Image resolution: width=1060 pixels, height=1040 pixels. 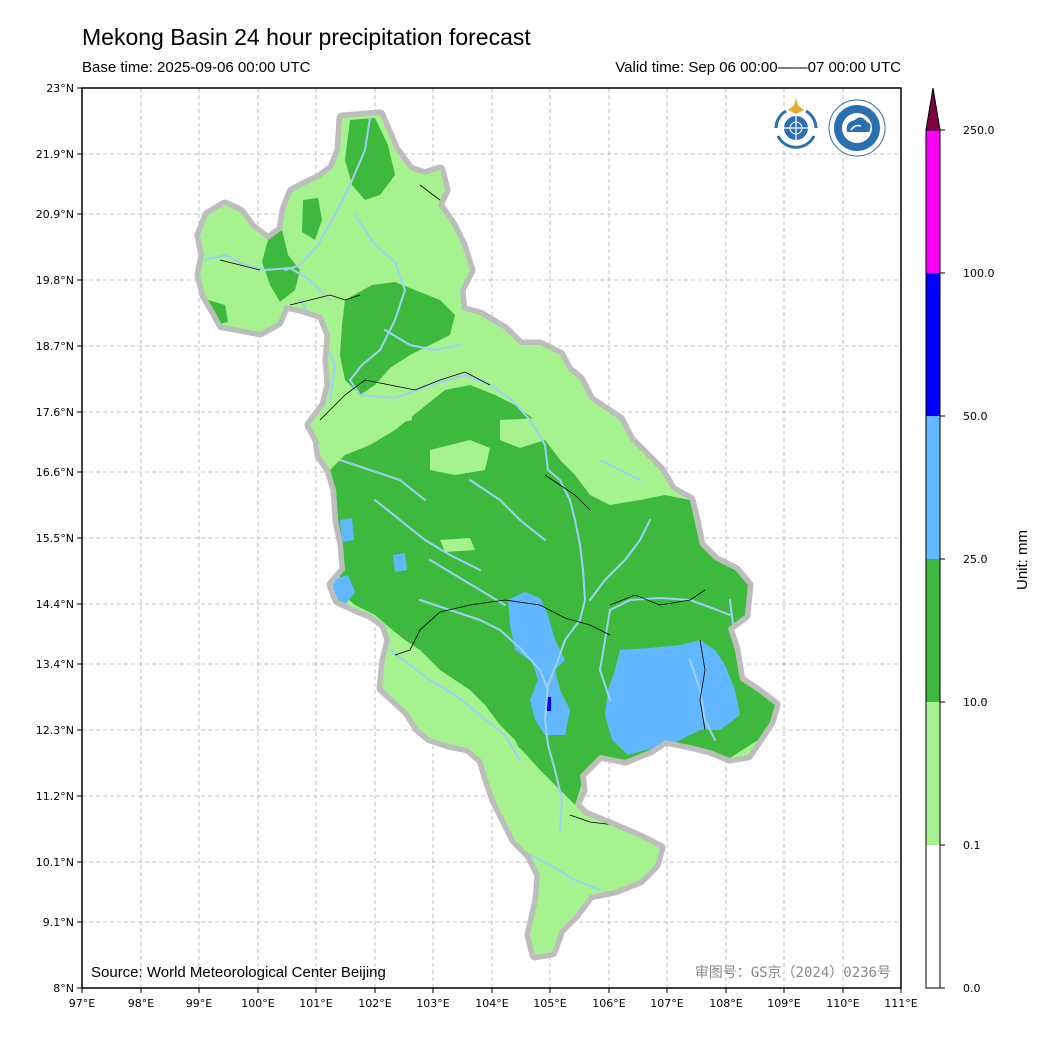 What do you see at coordinates (432, 1003) in the screenshot?
I see `lon-tick-label: 103°E` at bounding box center [432, 1003].